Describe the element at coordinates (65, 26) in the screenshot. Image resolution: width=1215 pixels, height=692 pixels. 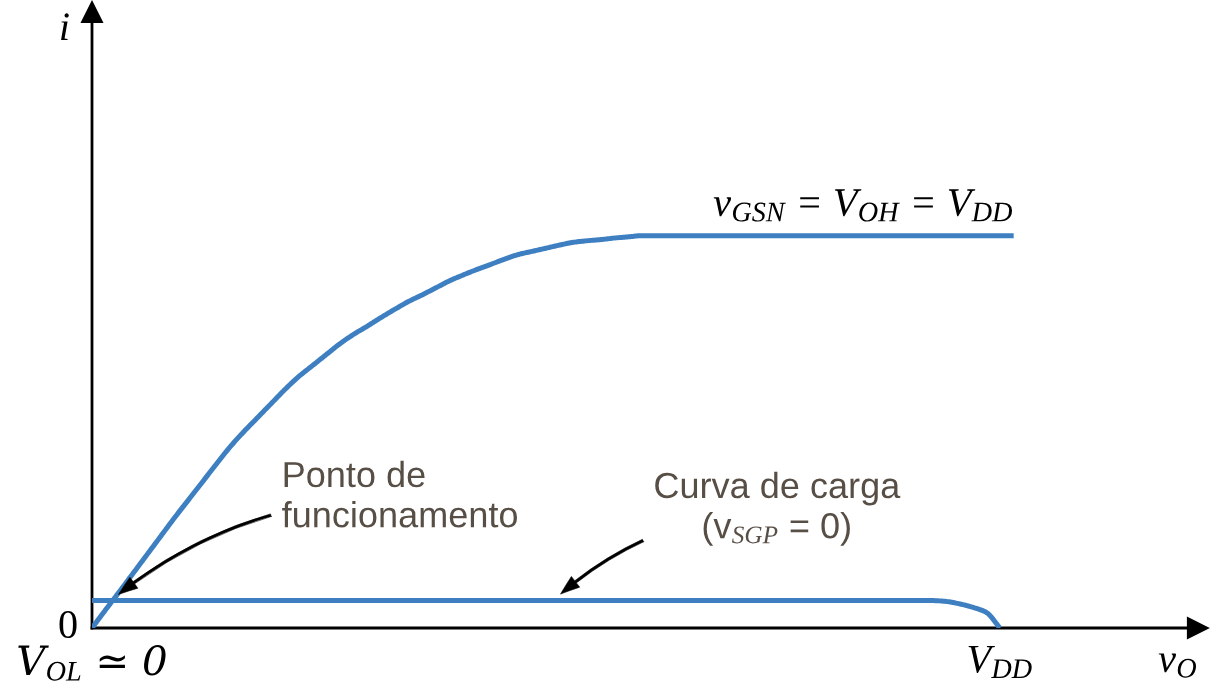
I see `y-axis-title: i` at that location.